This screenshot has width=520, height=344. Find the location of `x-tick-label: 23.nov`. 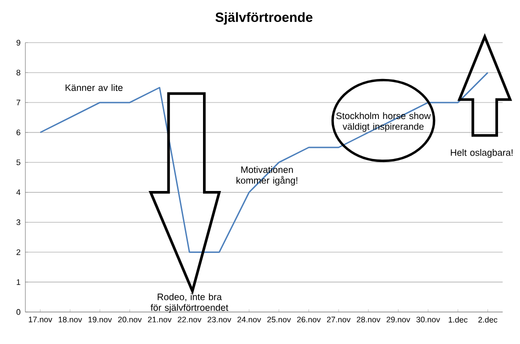

x-tick-label: 23.nov is located at coordinates (220, 319).